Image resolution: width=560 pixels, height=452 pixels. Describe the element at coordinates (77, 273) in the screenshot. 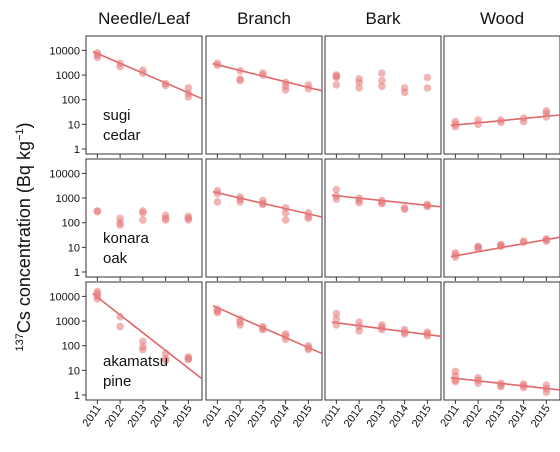

I see `y-tick-label: 1` at that location.